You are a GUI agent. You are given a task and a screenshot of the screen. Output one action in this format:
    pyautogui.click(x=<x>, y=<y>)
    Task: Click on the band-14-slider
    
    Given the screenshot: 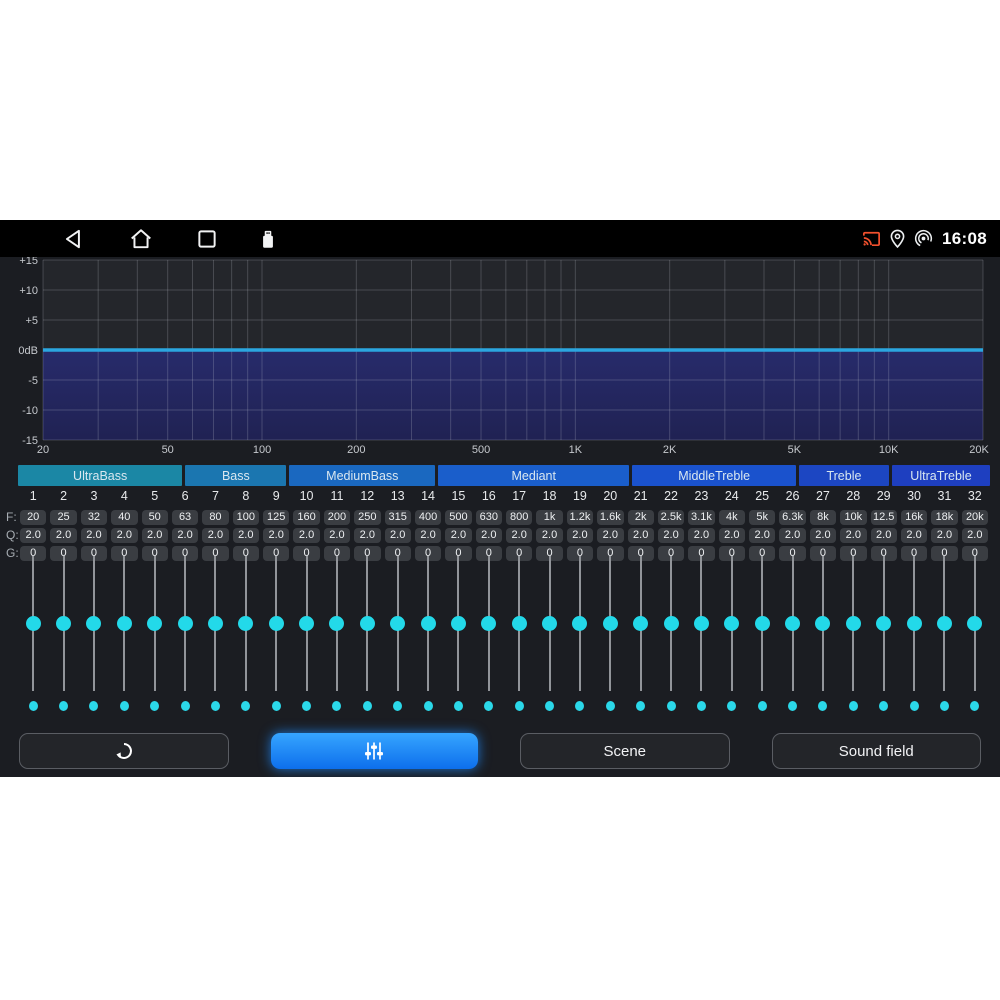 What is the action you would take?
    pyautogui.click(x=428, y=623)
    